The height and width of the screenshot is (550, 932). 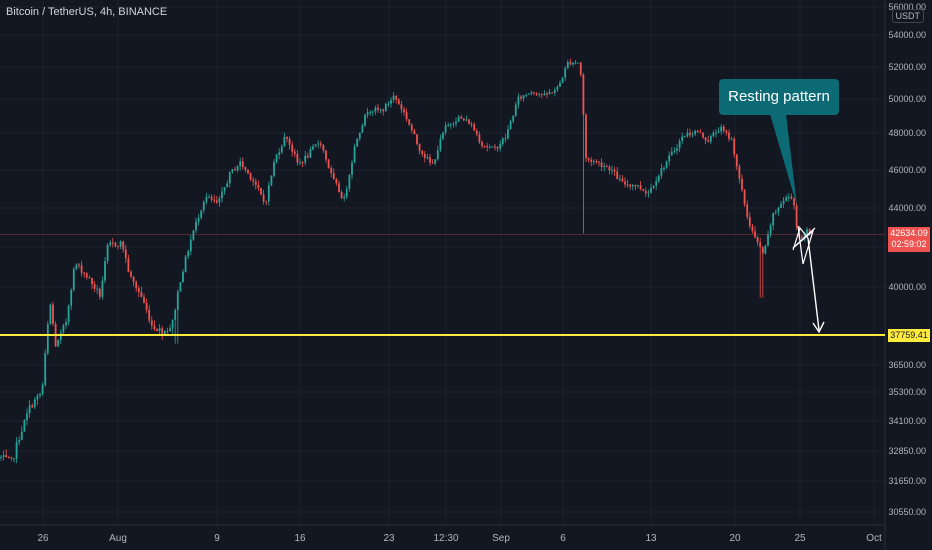 I want to click on resting-pattern-callout: Resting pattern, so click(x=779, y=97).